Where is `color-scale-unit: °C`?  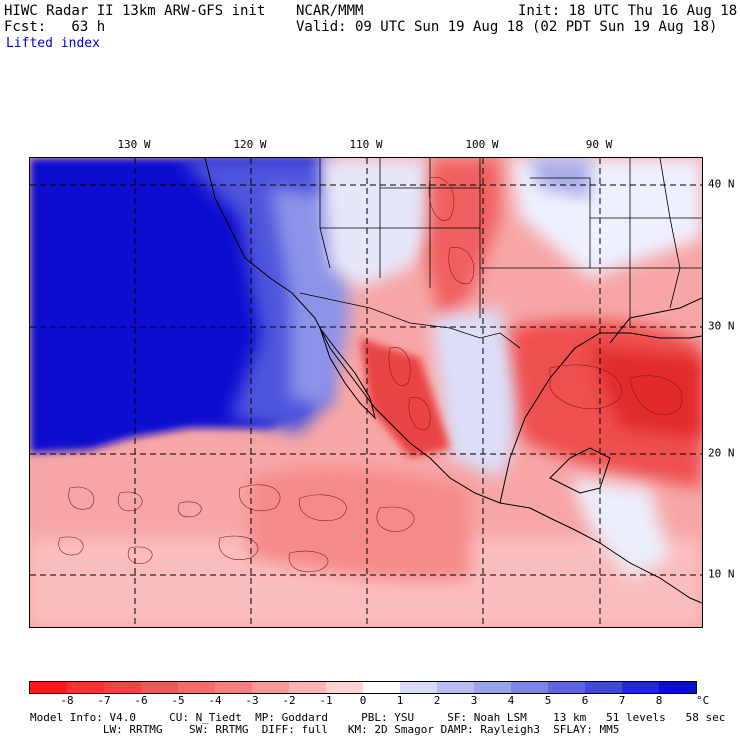
color-scale-unit: °C is located at coordinates (703, 700).